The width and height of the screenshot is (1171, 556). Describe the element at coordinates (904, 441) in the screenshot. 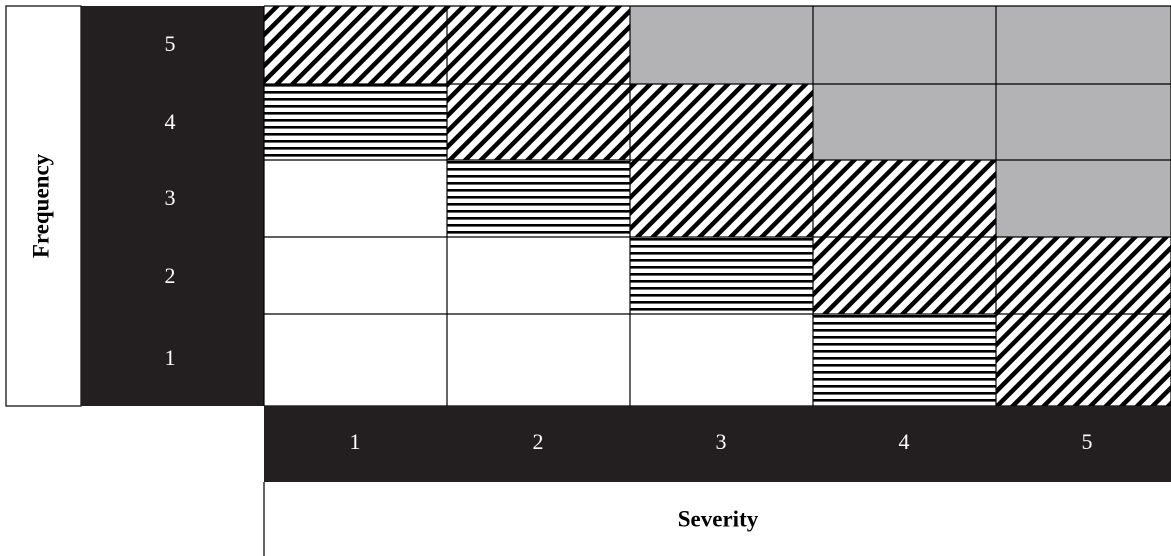

I see `severity-tick-4: 4` at that location.